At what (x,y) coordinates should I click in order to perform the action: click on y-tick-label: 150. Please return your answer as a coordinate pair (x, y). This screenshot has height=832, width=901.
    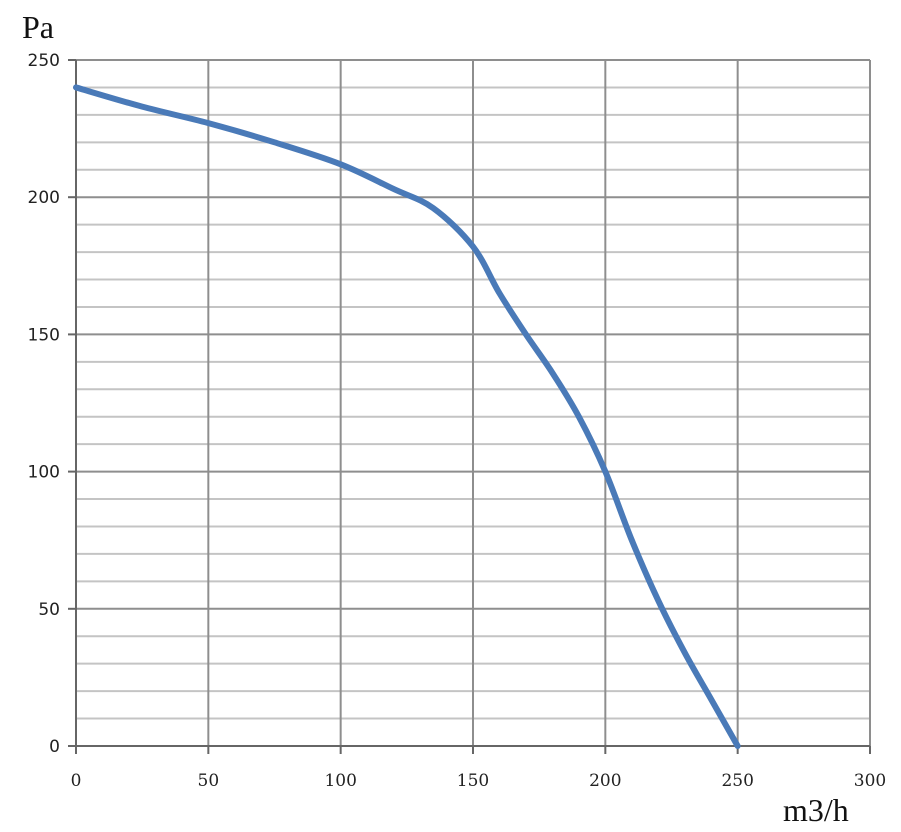
    Looking at the image, I should click on (44, 335).